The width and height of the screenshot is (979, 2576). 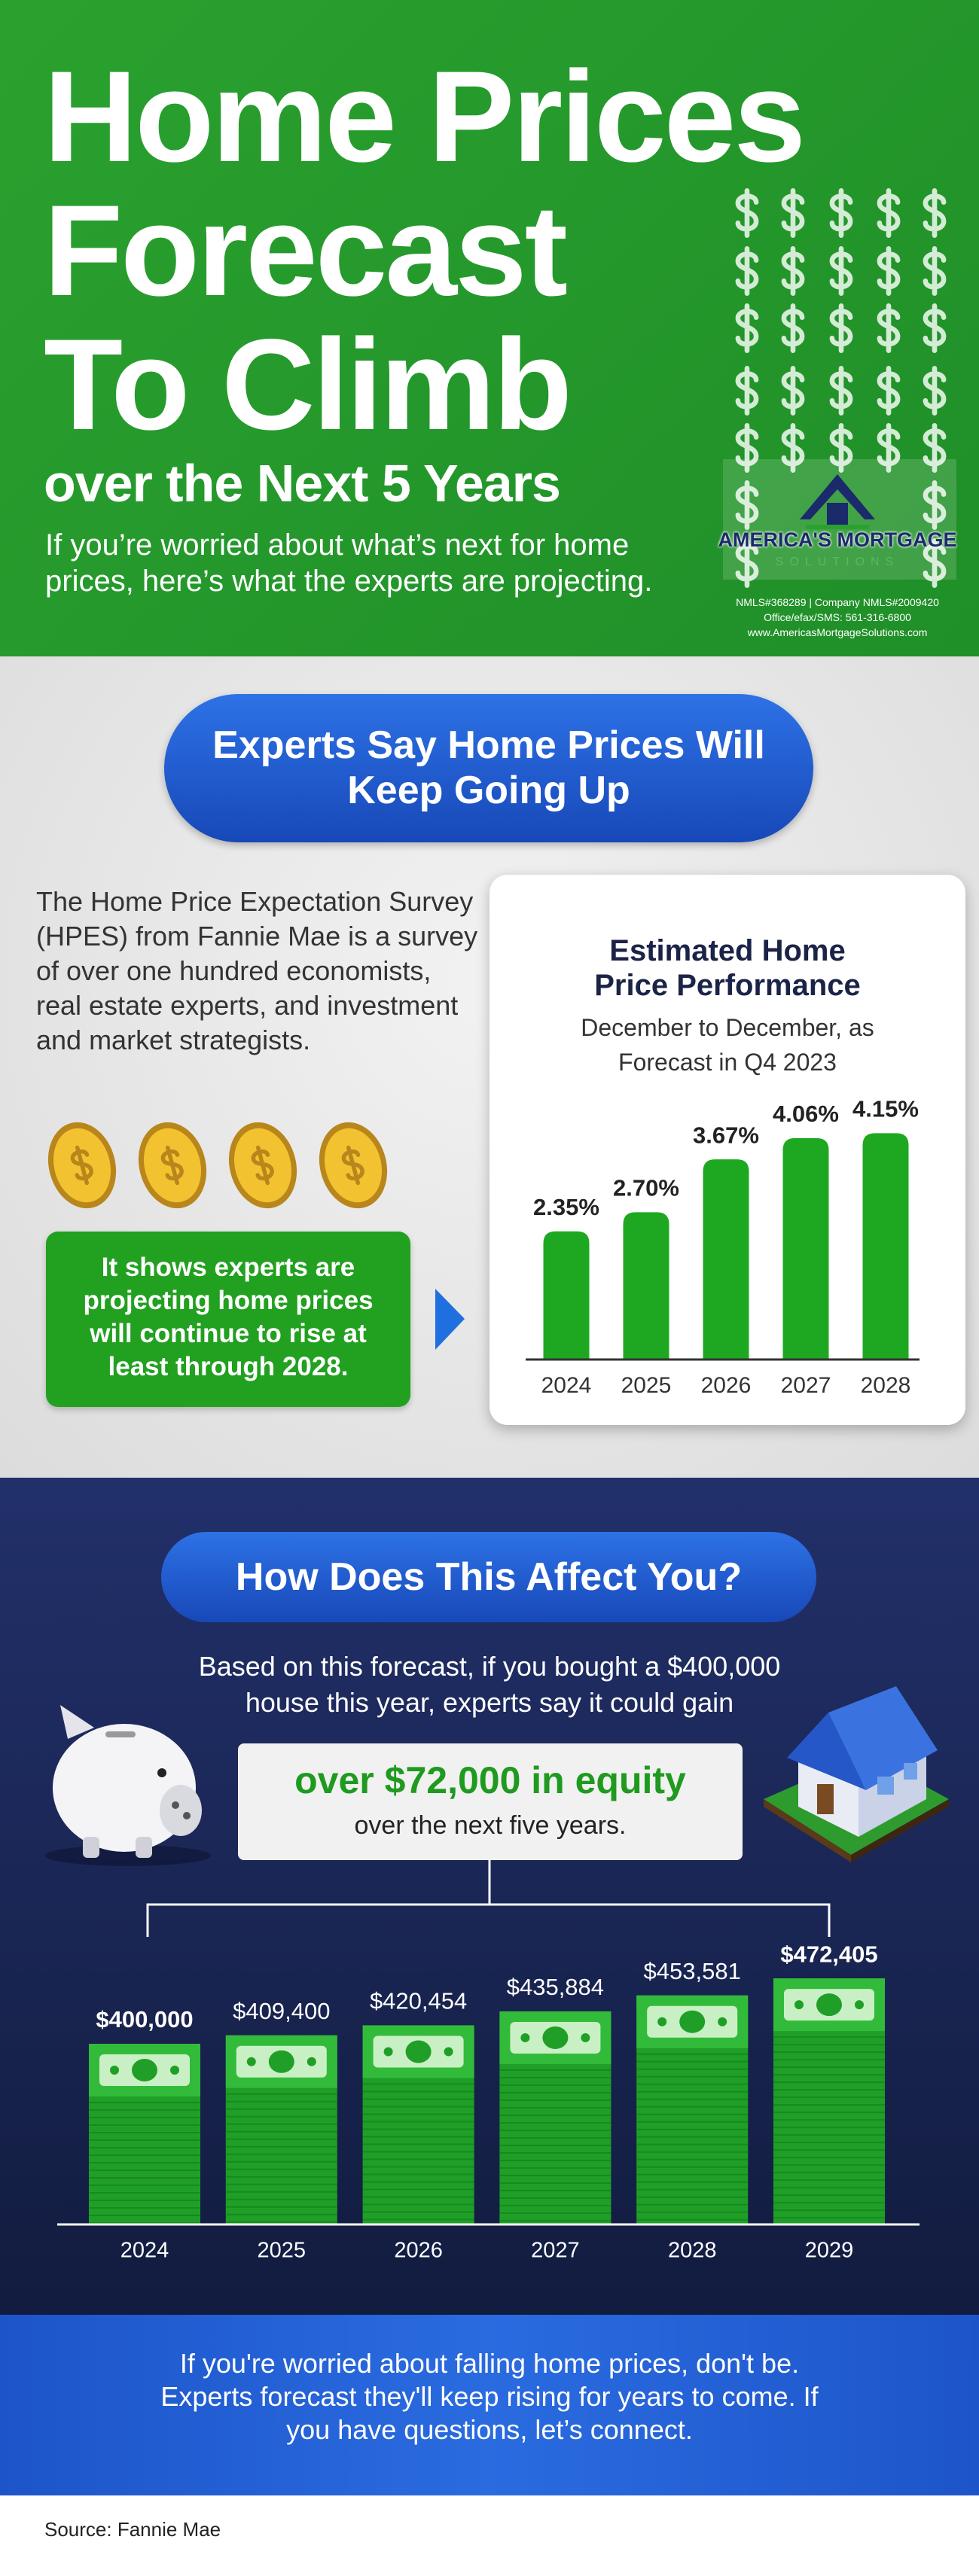 What do you see at coordinates (490, 1825) in the screenshot?
I see `highlight-sub: over the next five years.` at bounding box center [490, 1825].